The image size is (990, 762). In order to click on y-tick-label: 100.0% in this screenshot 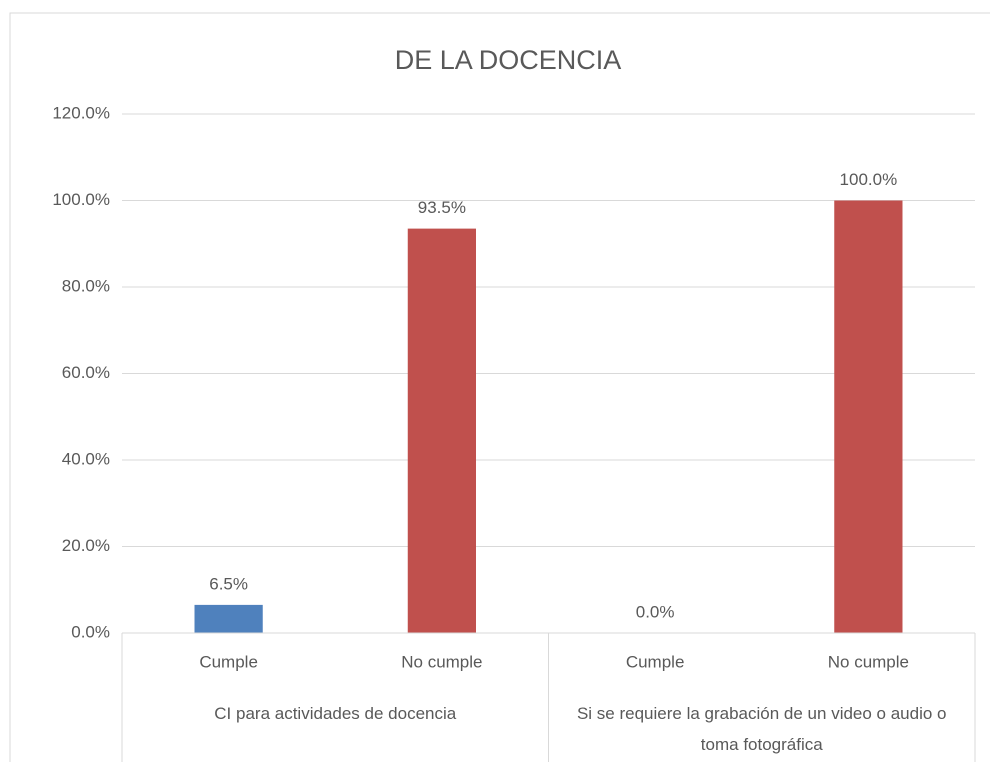, I will do `click(81, 199)`.